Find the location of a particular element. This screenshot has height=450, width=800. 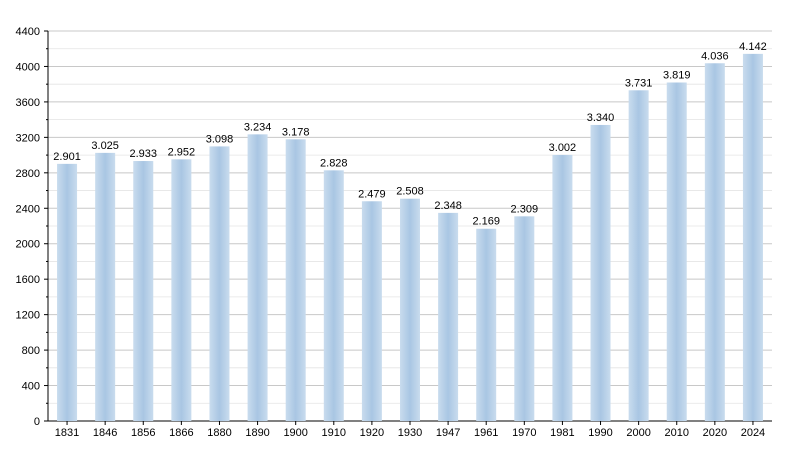

y-tick-label: 2000 is located at coordinates (28, 245).